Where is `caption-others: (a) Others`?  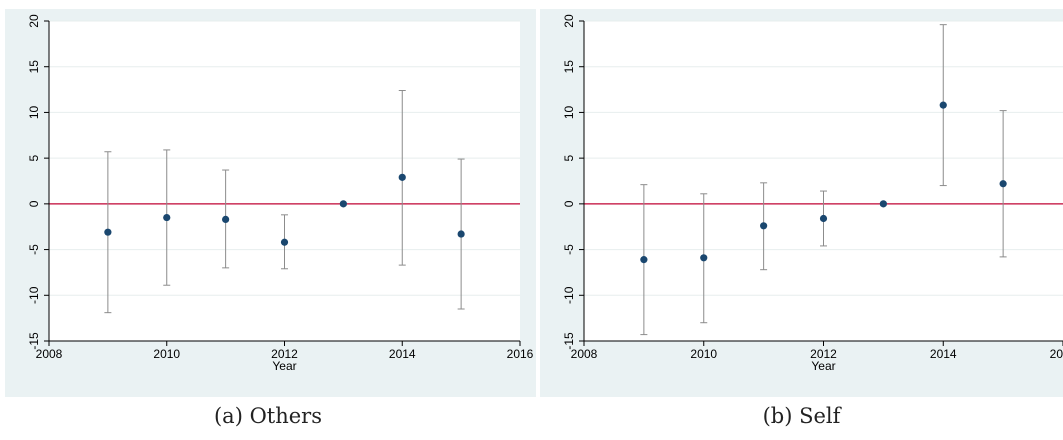 caption-others: (a) Others is located at coordinates (267, 416).